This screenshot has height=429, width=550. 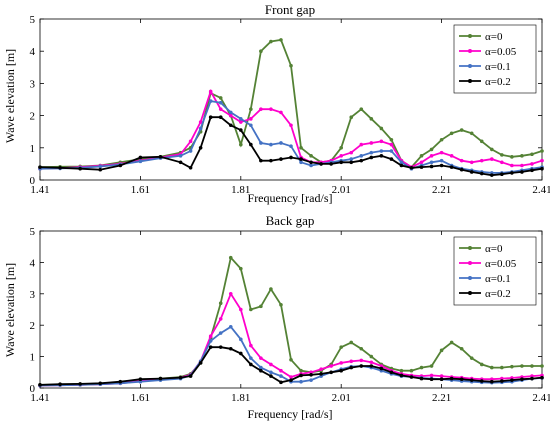 What do you see at coordinates (498, 279) in the screenshot?
I see `legend-label: α=0.1` at bounding box center [498, 279].